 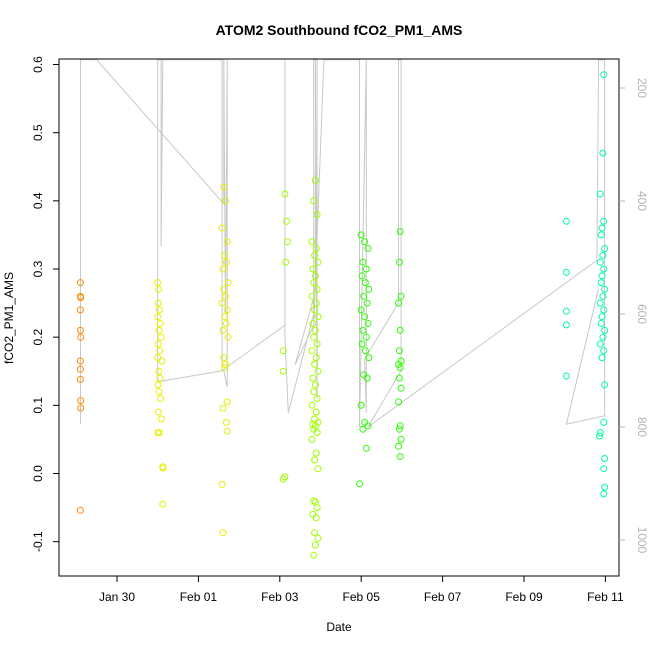 I want to click on y-axis-label: fCO2_PM1_AMS, so click(x=9, y=318).